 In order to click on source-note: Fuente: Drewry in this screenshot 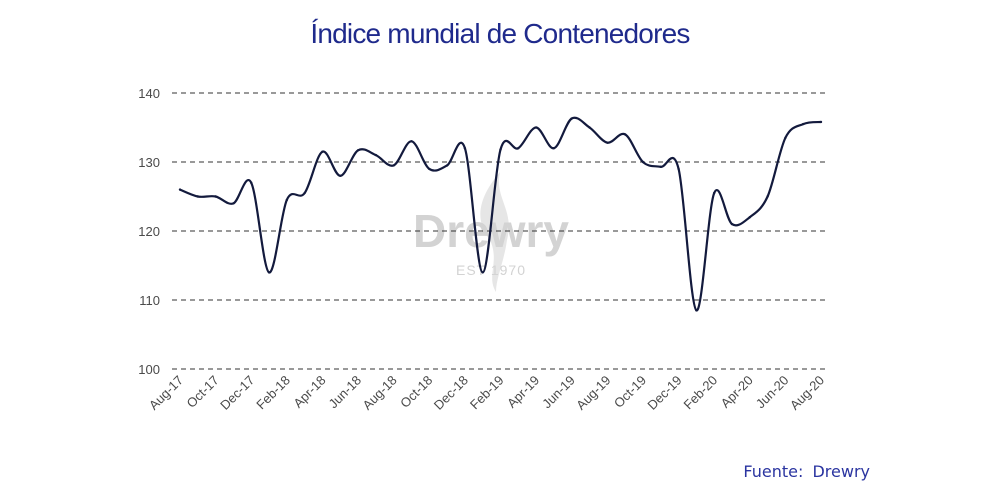, I will do `click(806, 471)`.